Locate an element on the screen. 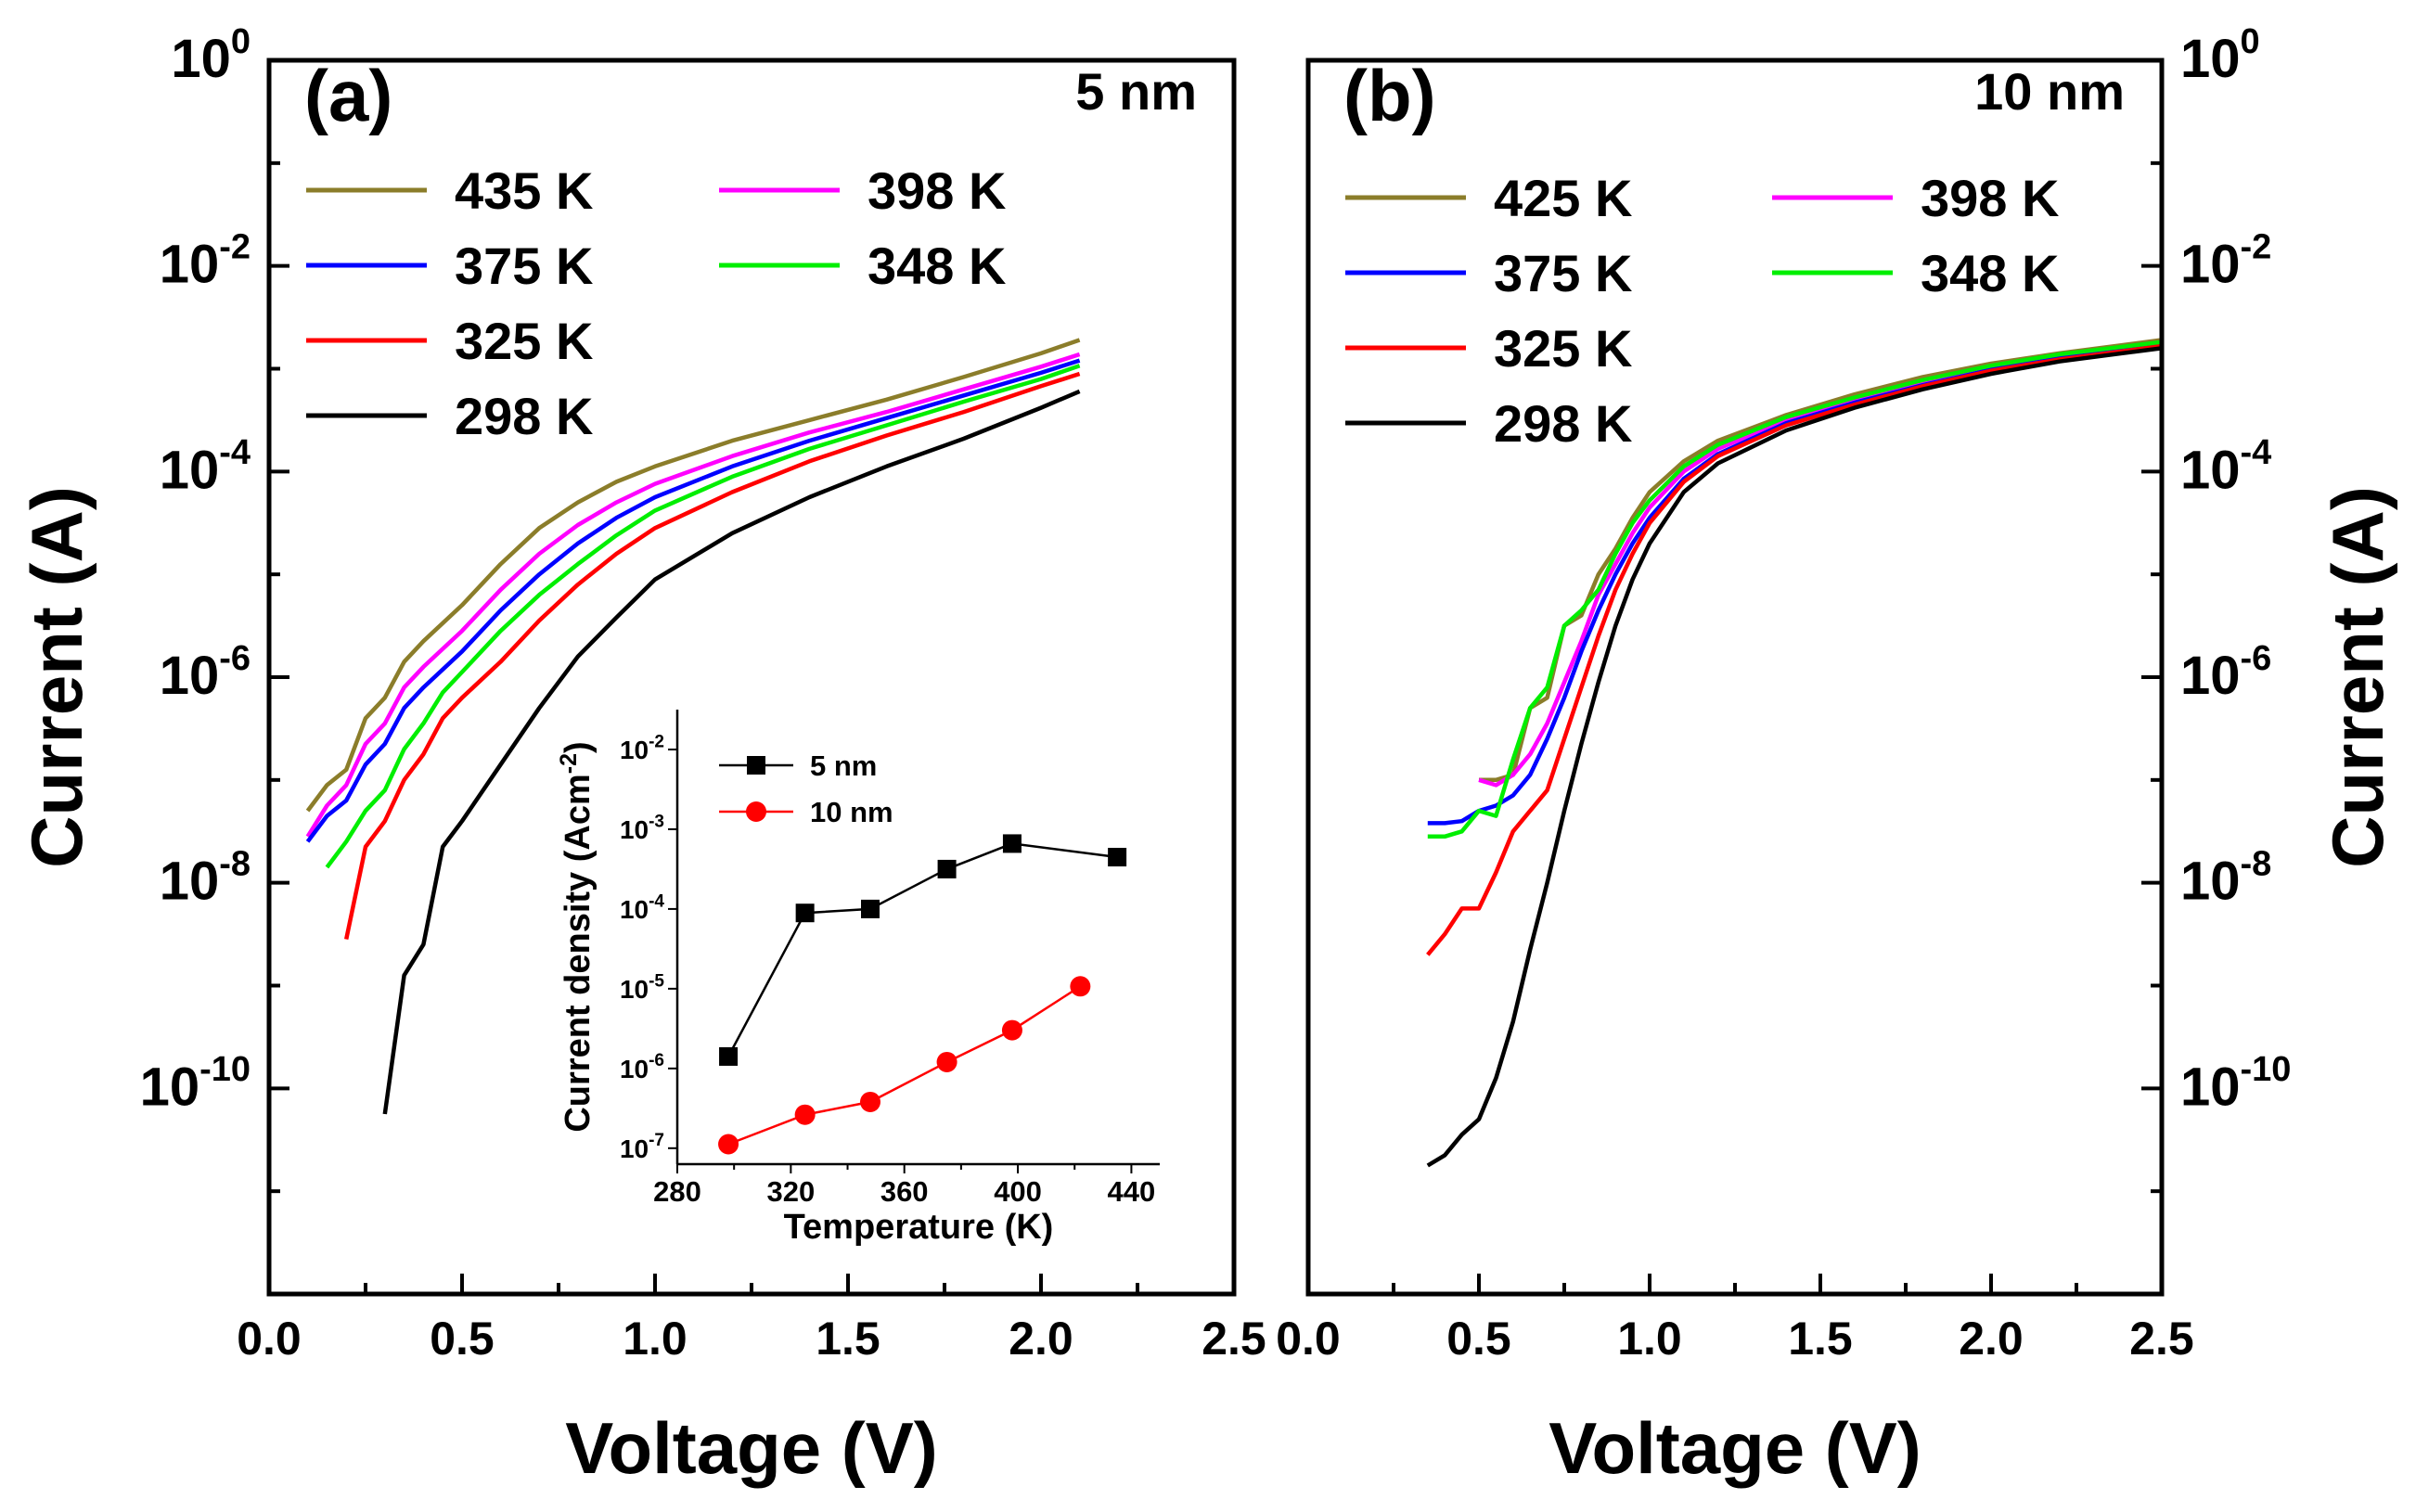  y-tick-label-exp: -6 is located at coordinates (235, 659).